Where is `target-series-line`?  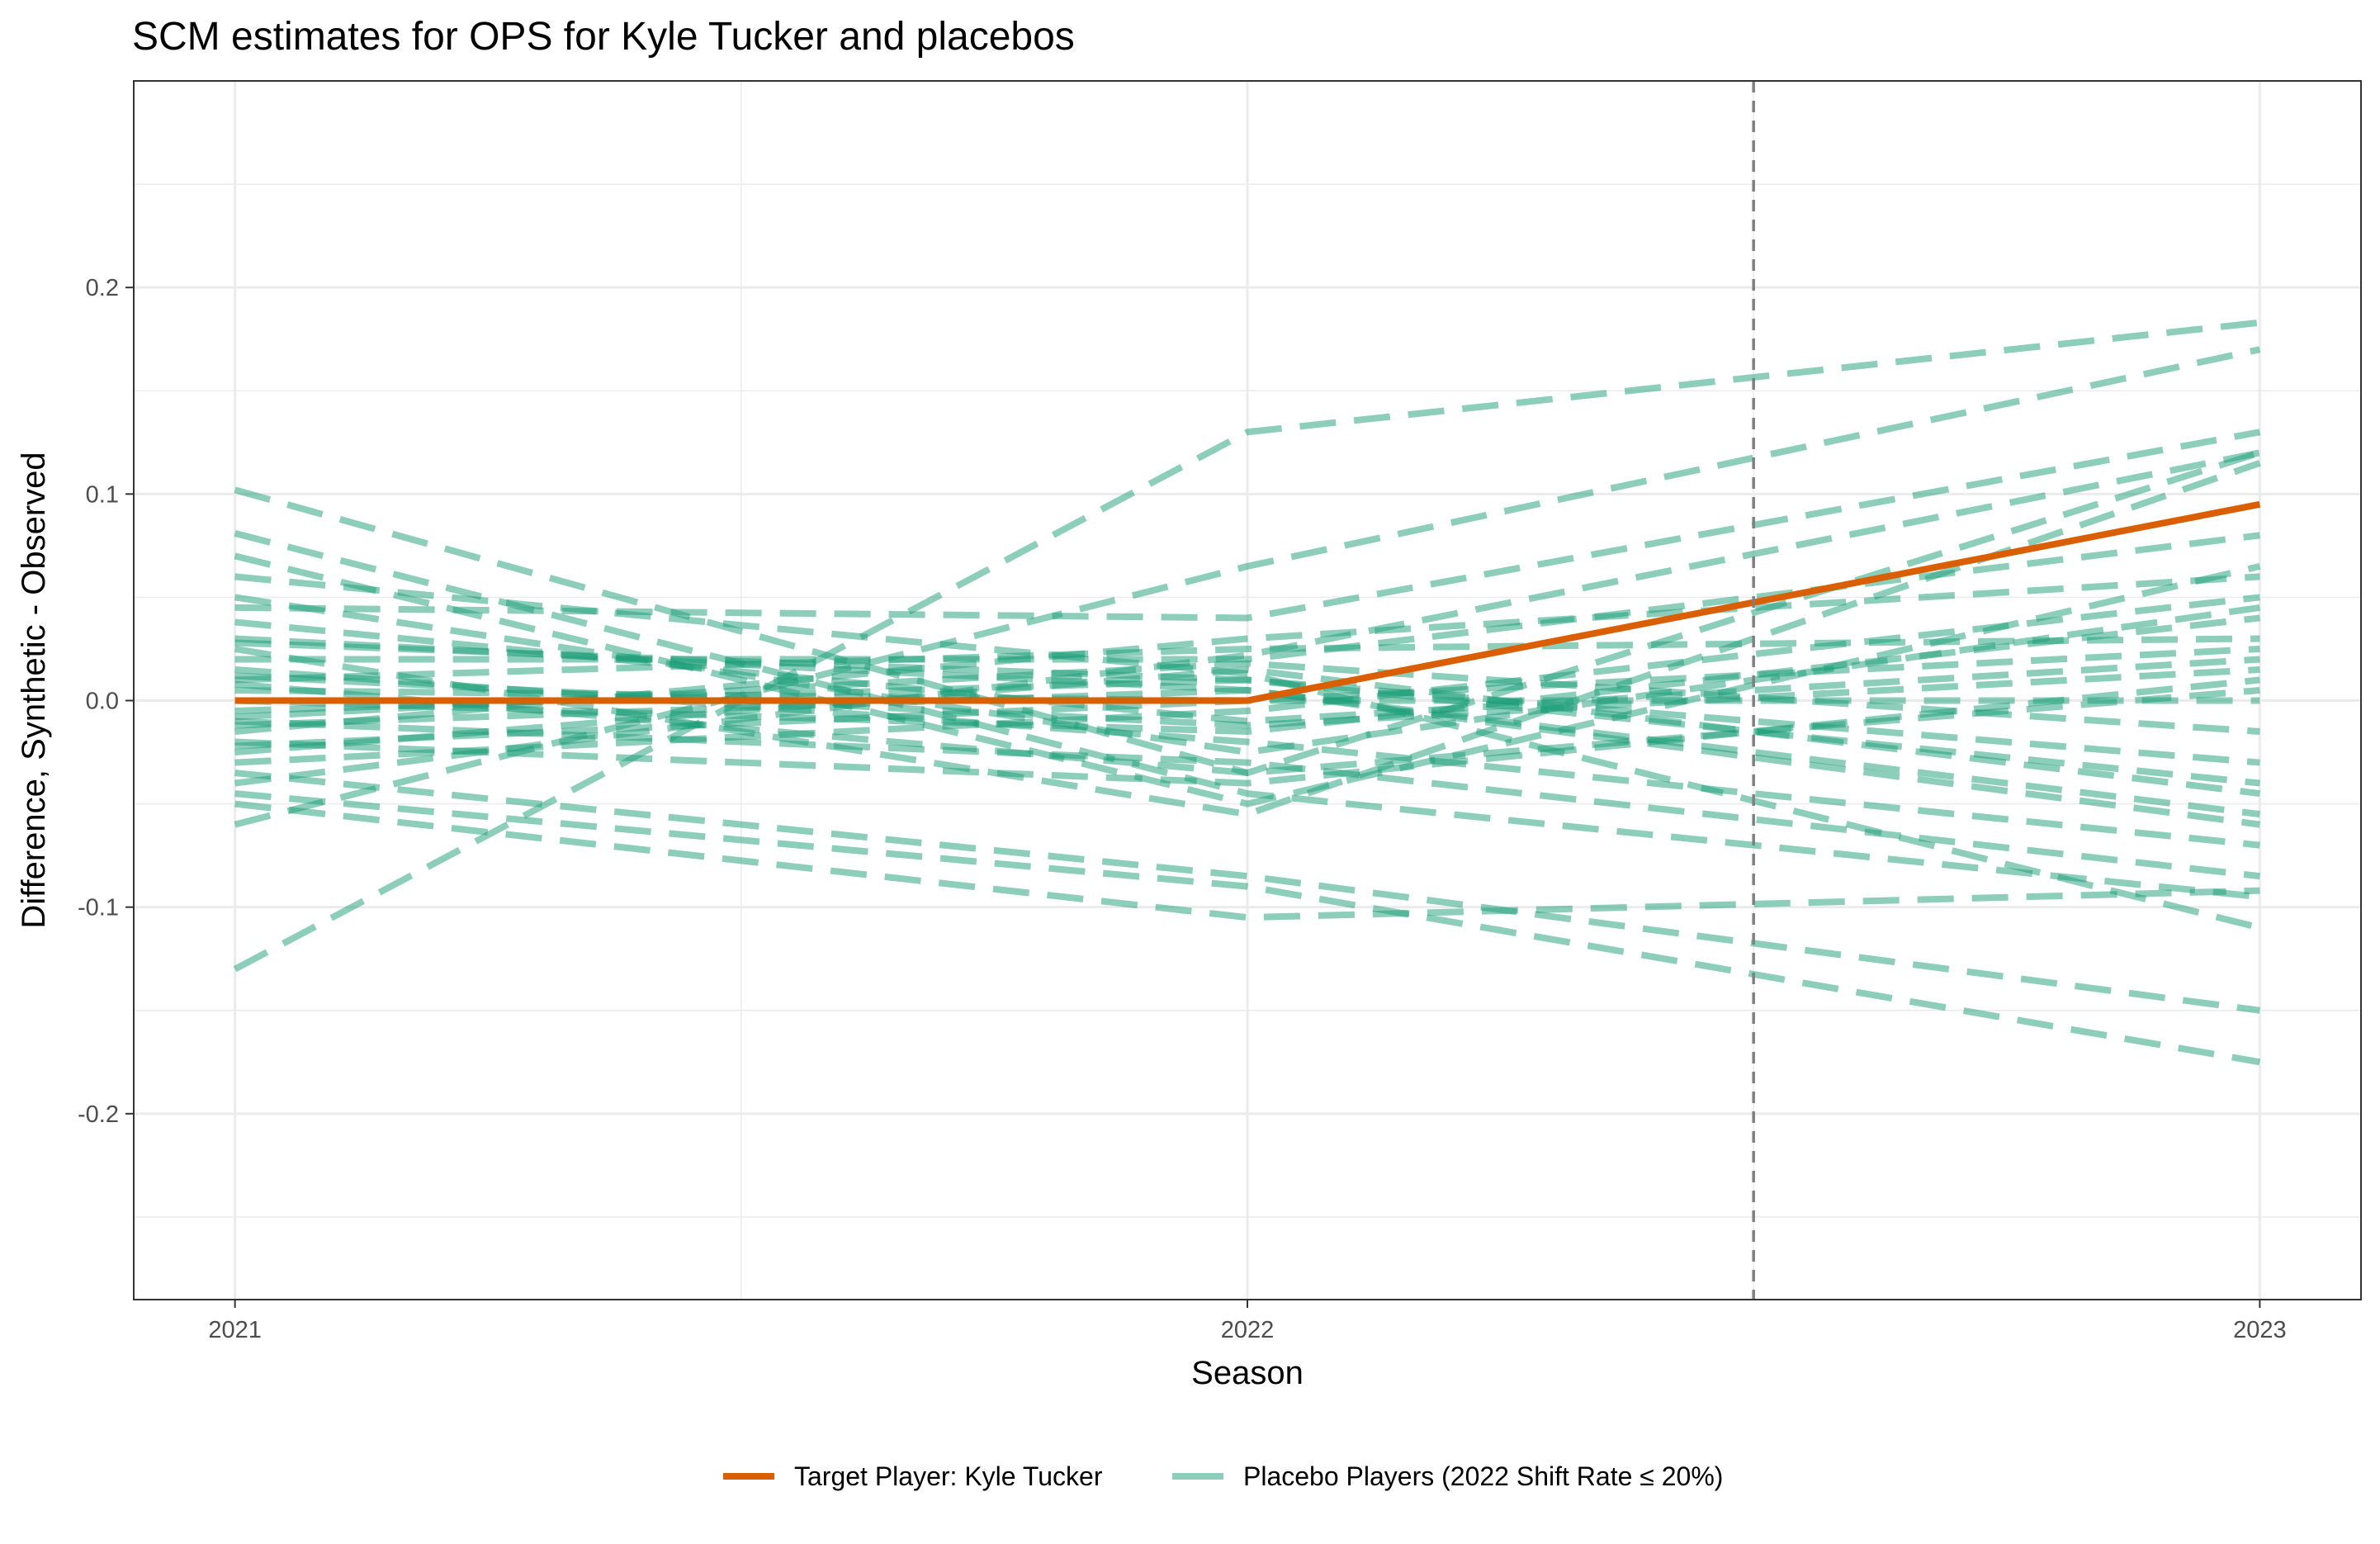
target-series-line is located at coordinates (1247, 602).